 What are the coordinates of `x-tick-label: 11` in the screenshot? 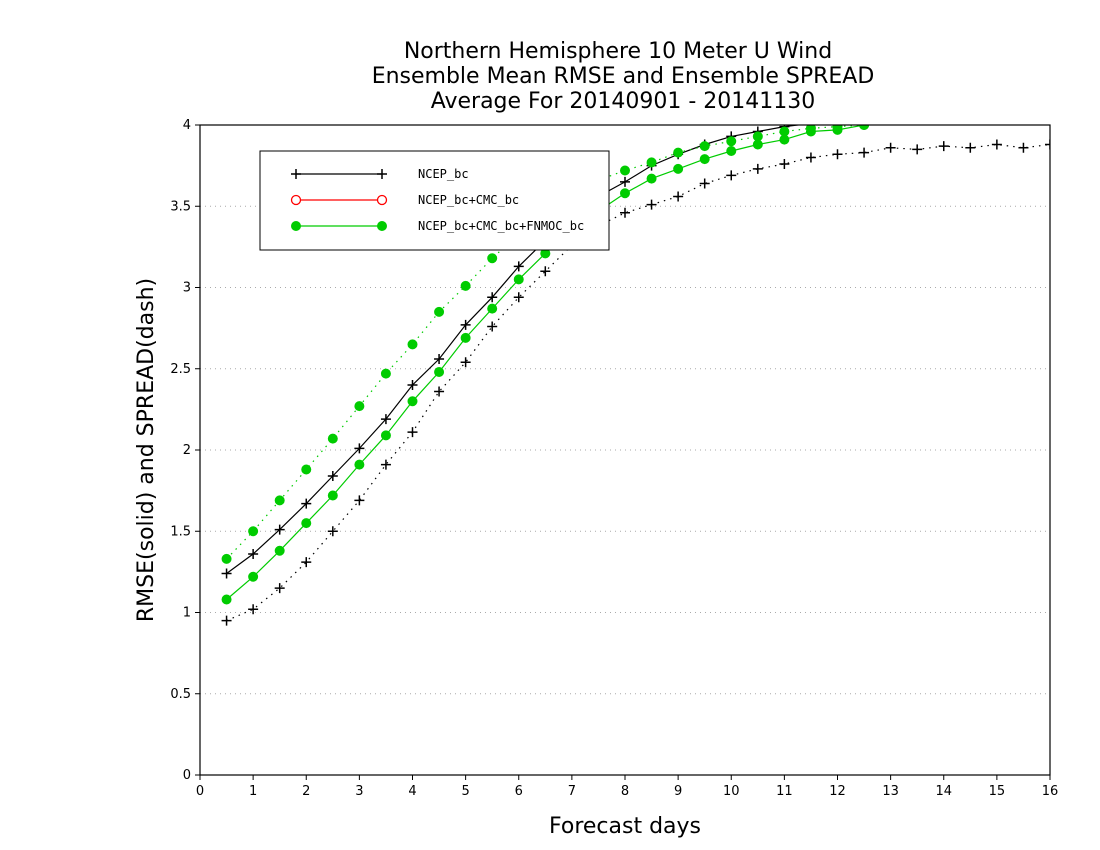 It's located at (784, 791).